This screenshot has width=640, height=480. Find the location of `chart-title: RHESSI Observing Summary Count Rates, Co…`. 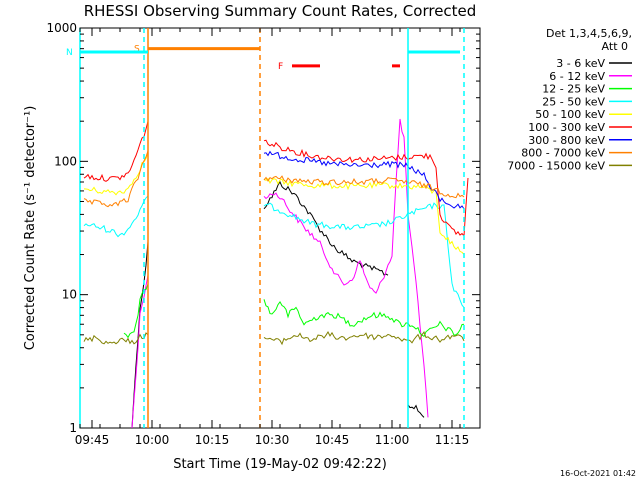

chart-title: RHESSI Observing Summary Count Rates, Co… is located at coordinates (280, 11).